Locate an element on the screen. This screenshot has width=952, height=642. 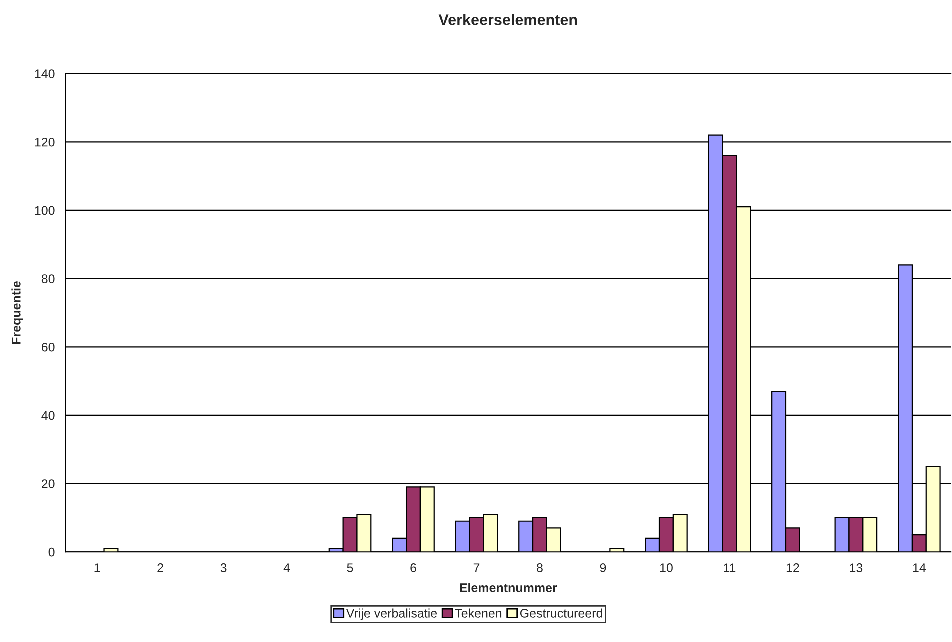
y-tick-label: 0 is located at coordinates (51, 552).